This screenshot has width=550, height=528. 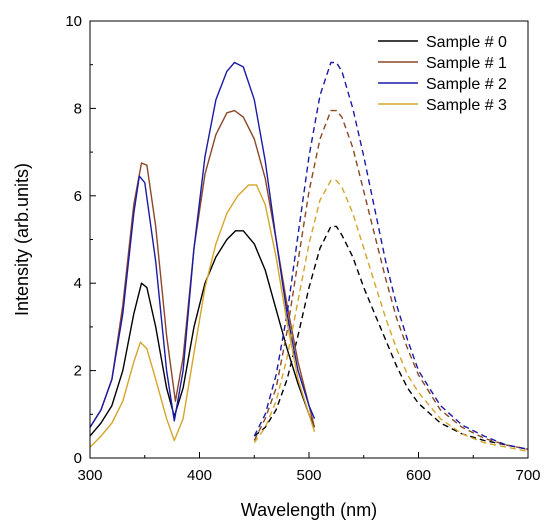 What do you see at coordinates (89, 475) in the screenshot?
I see `x-tick-label: 300` at bounding box center [89, 475].